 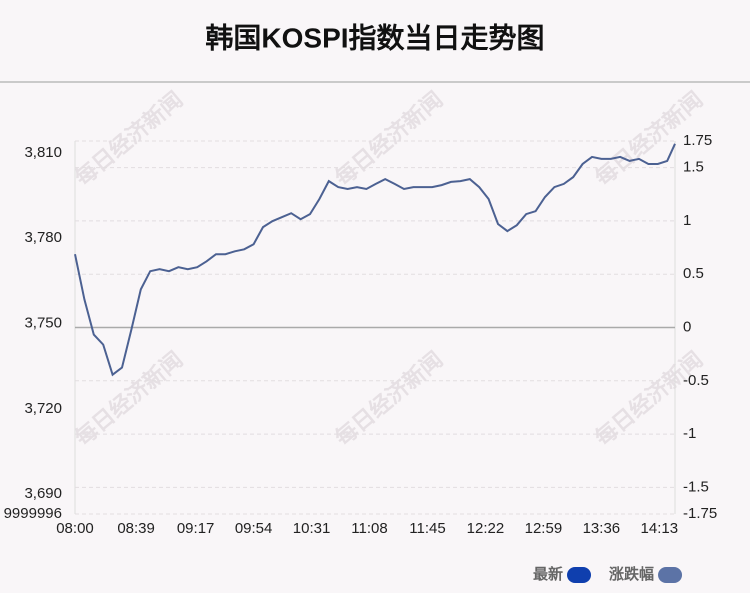 What do you see at coordinates (687, 220) in the screenshot?
I see `y2-tick-label: 1` at bounding box center [687, 220].